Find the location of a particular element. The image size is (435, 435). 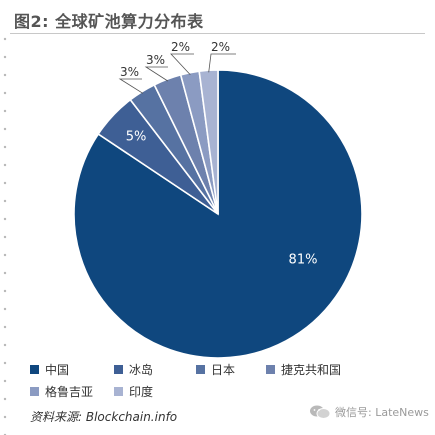

legend-item-5: 格鲁吉亚 is located at coordinates (61, 391).